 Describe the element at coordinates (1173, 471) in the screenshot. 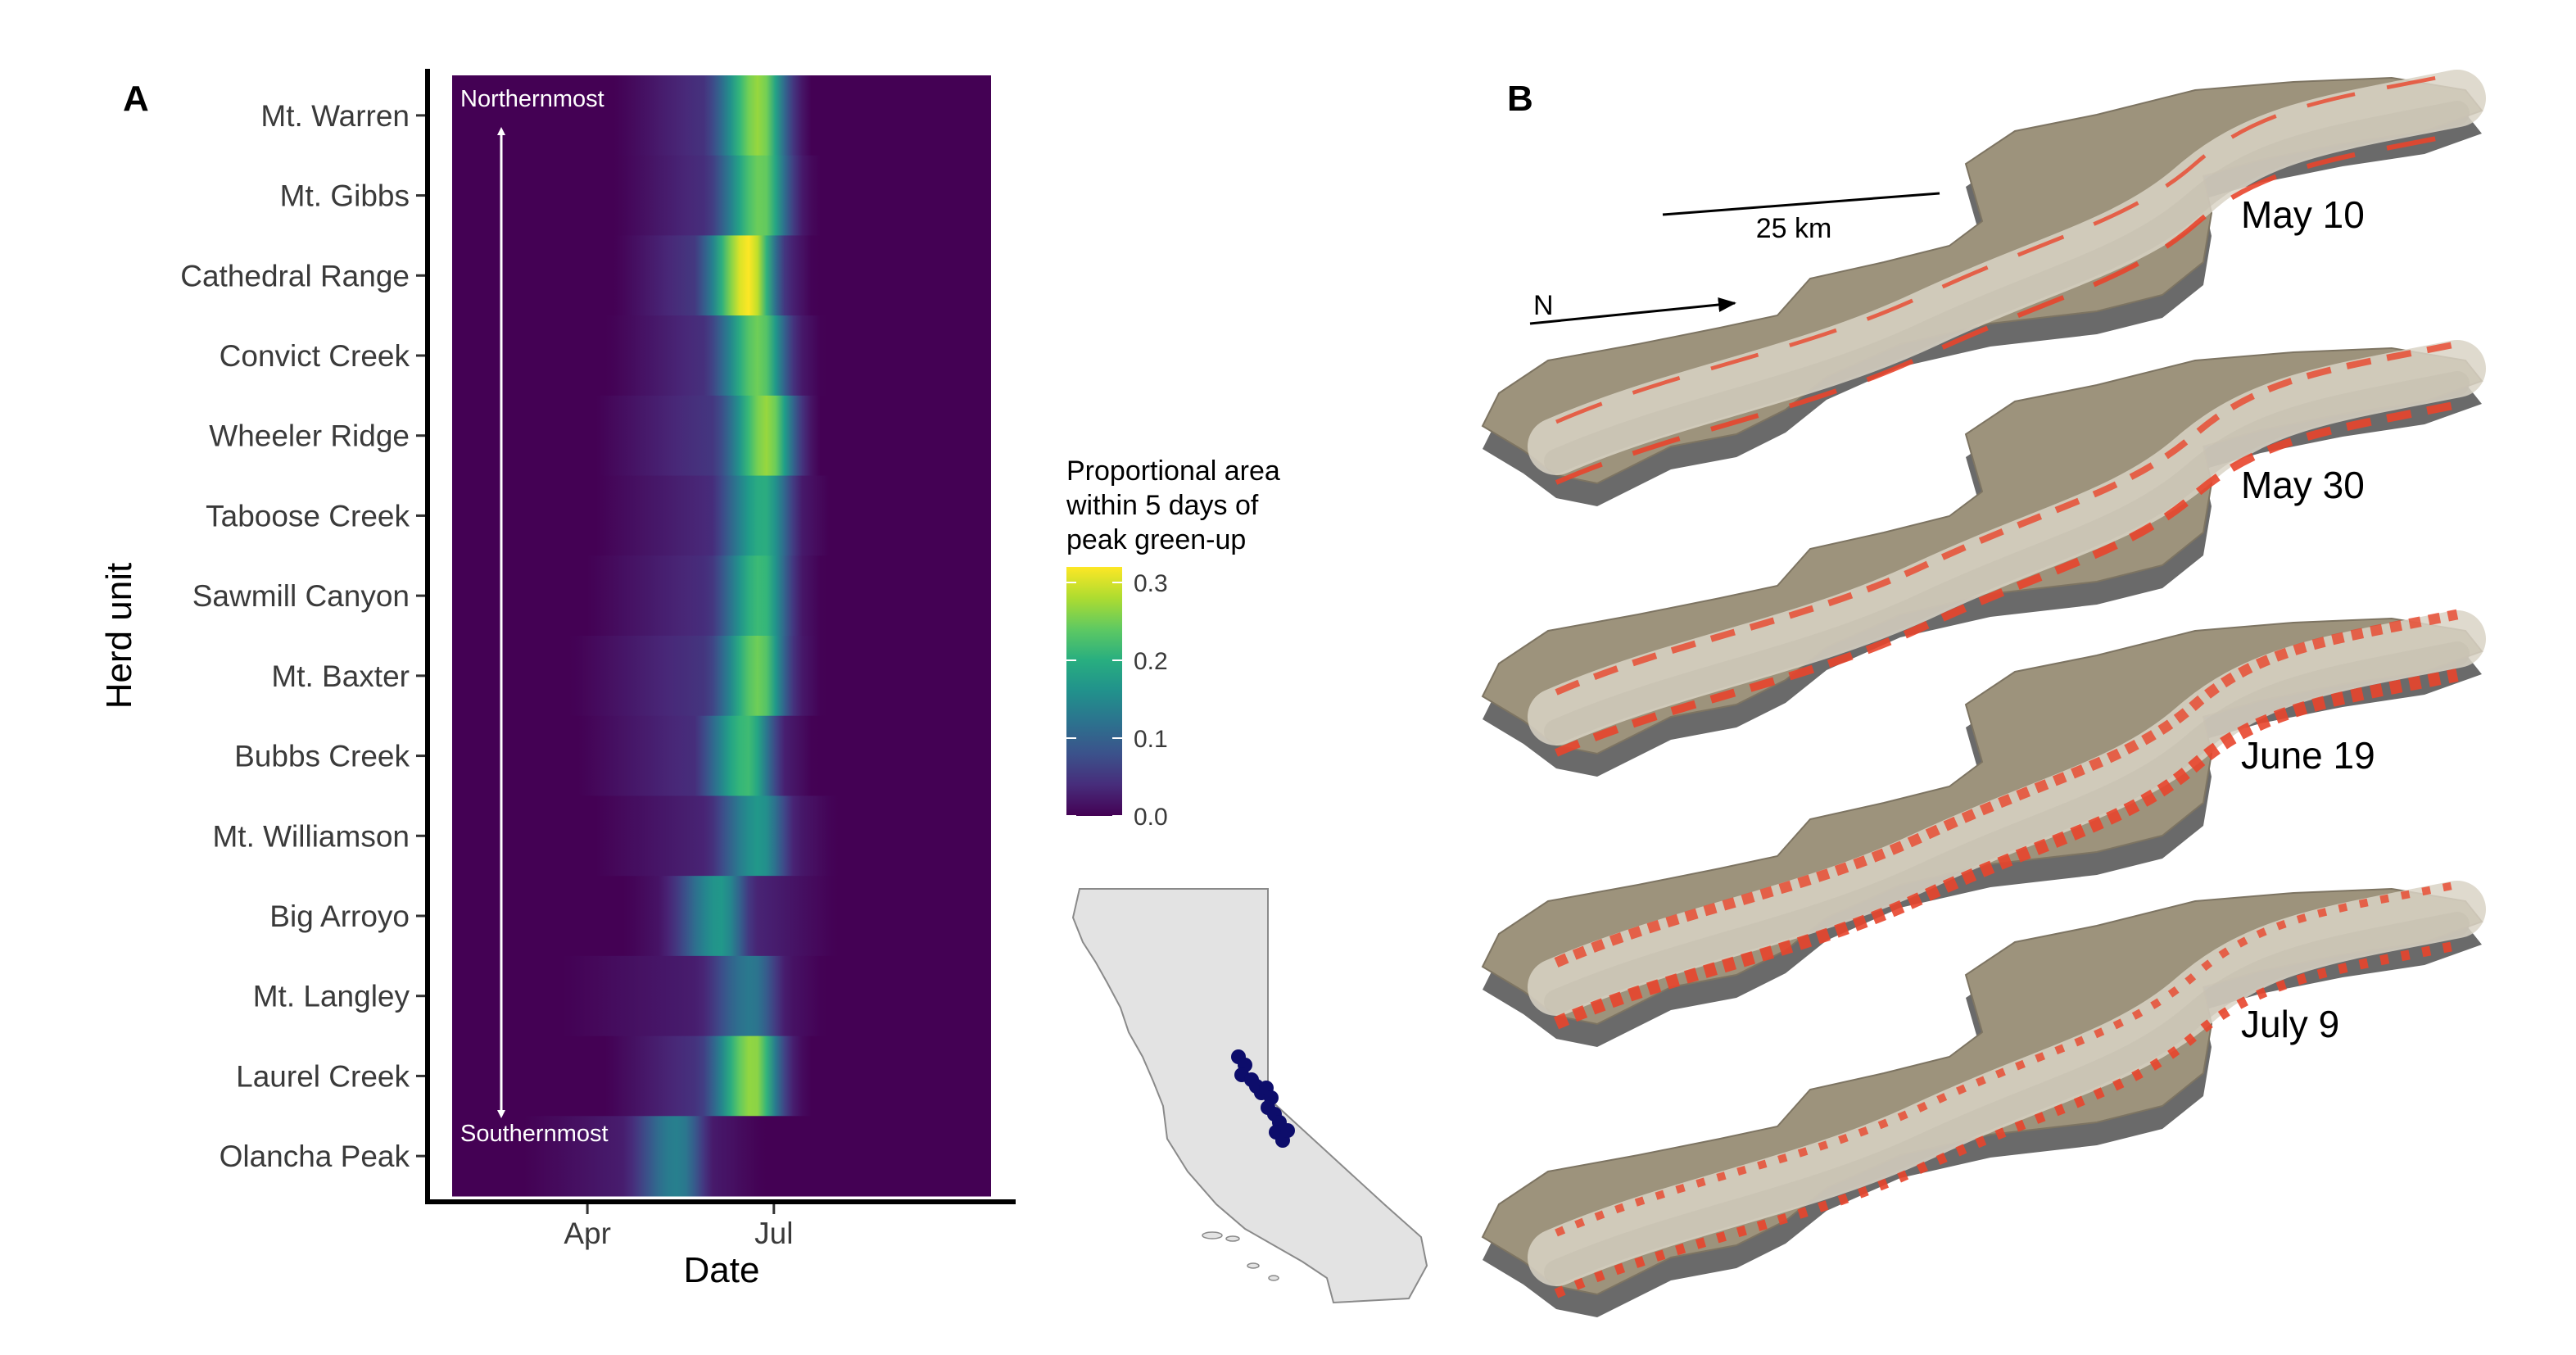

I see `colorbar-title-line-1: Proportional area` at that location.